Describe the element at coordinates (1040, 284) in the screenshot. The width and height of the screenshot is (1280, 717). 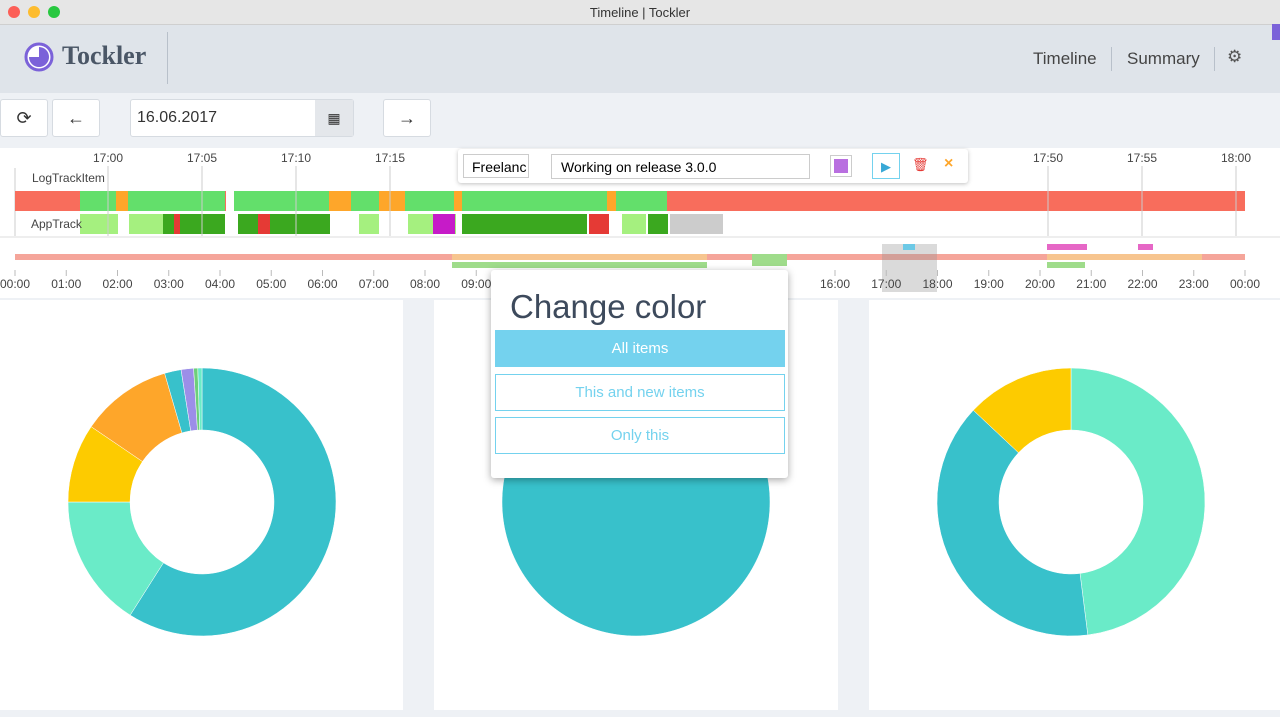
I see `bottom-tick-label: 20:00` at that location.